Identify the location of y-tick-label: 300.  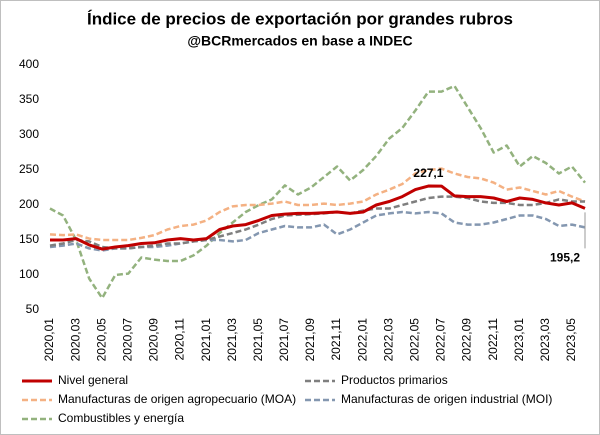
(29, 134).